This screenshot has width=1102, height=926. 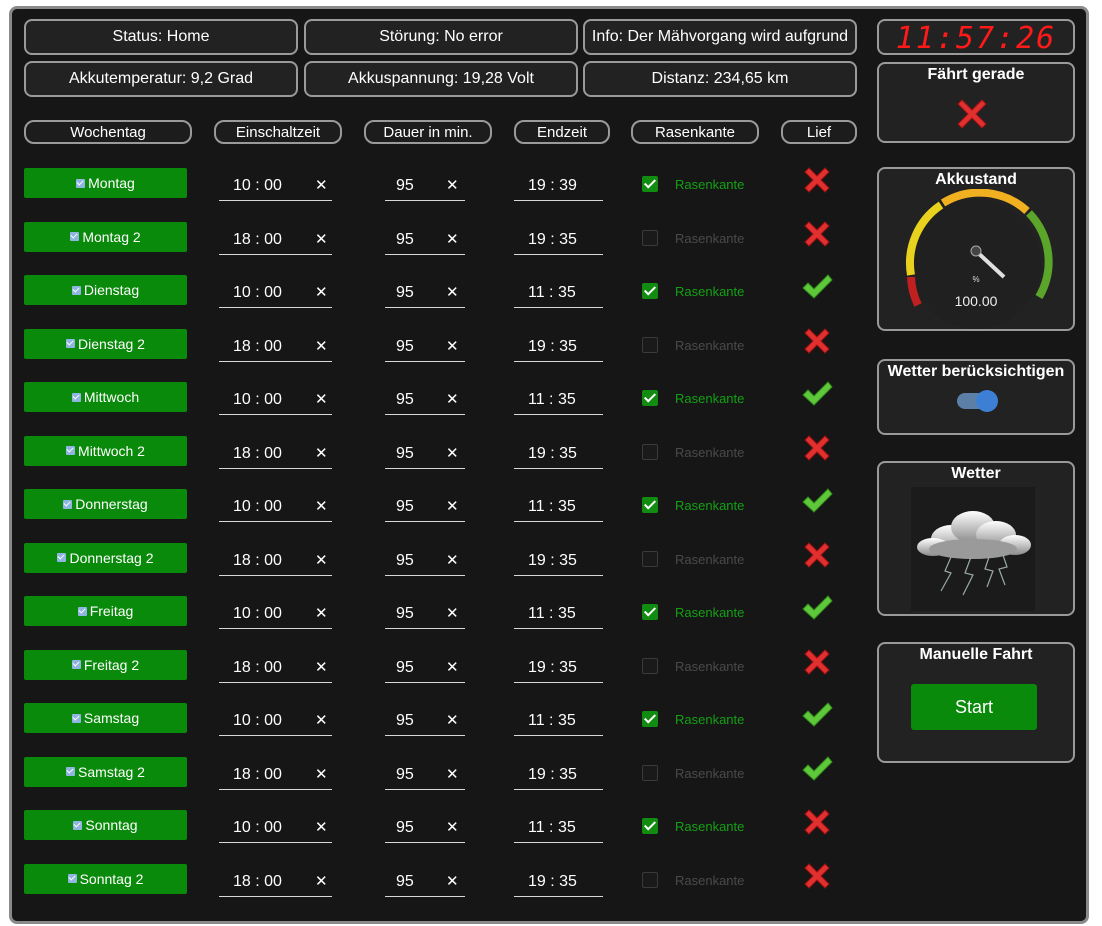 What do you see at coordinates (105, 771) in the screenshot?
I see `day-toggle-button: Samstag 2` at bounding box center [105, 771].